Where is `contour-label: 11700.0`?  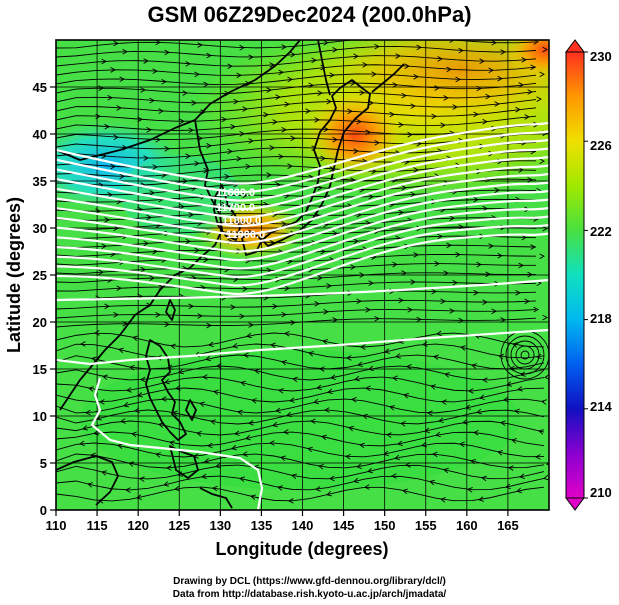
contour-label: 11700.0 is located at coordinates (235, 208).